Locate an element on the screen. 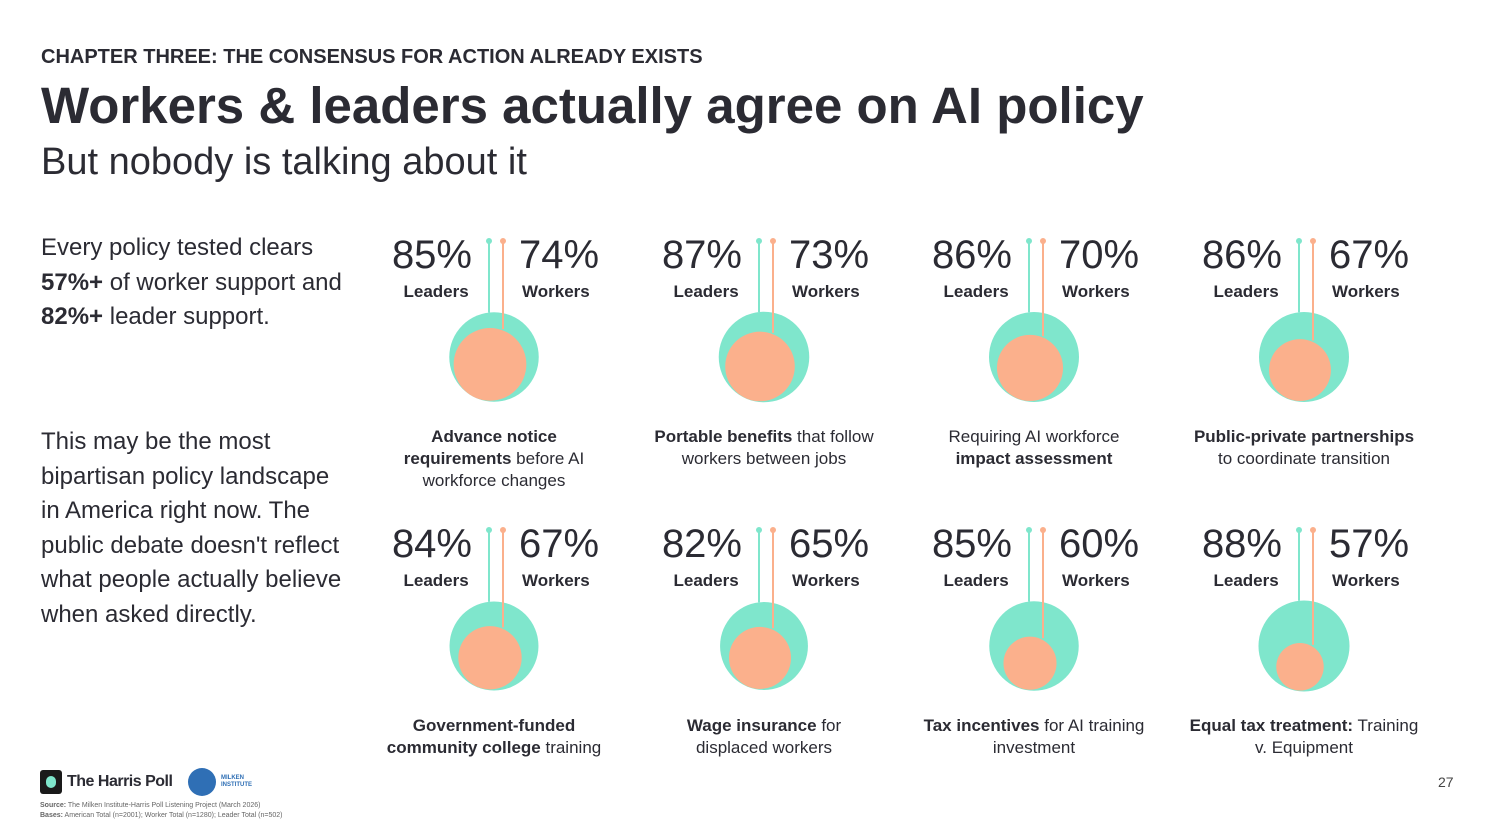 This screenshot has height=828, width=1488. caption: Requiring AI workforce impact assessment is located at coordinates (1034, 448).